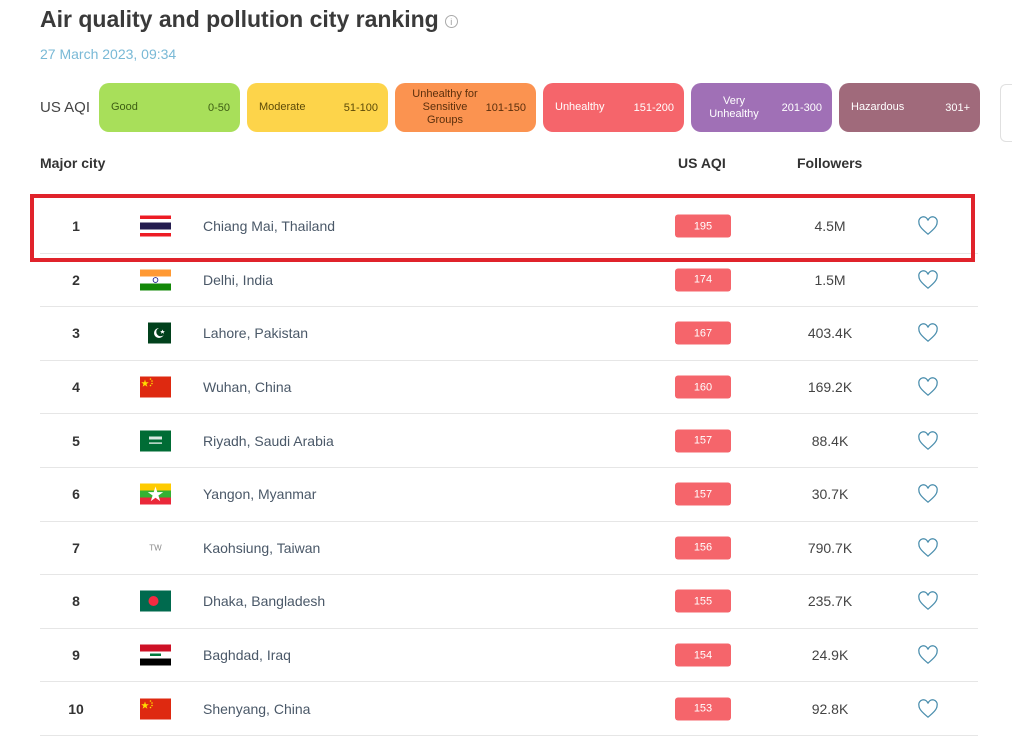 The image size is (1012, 736). What do you see at coordinates (155, 280) in the screenshot?
I see `india-flag-icon` at bounding box center [155, 280].